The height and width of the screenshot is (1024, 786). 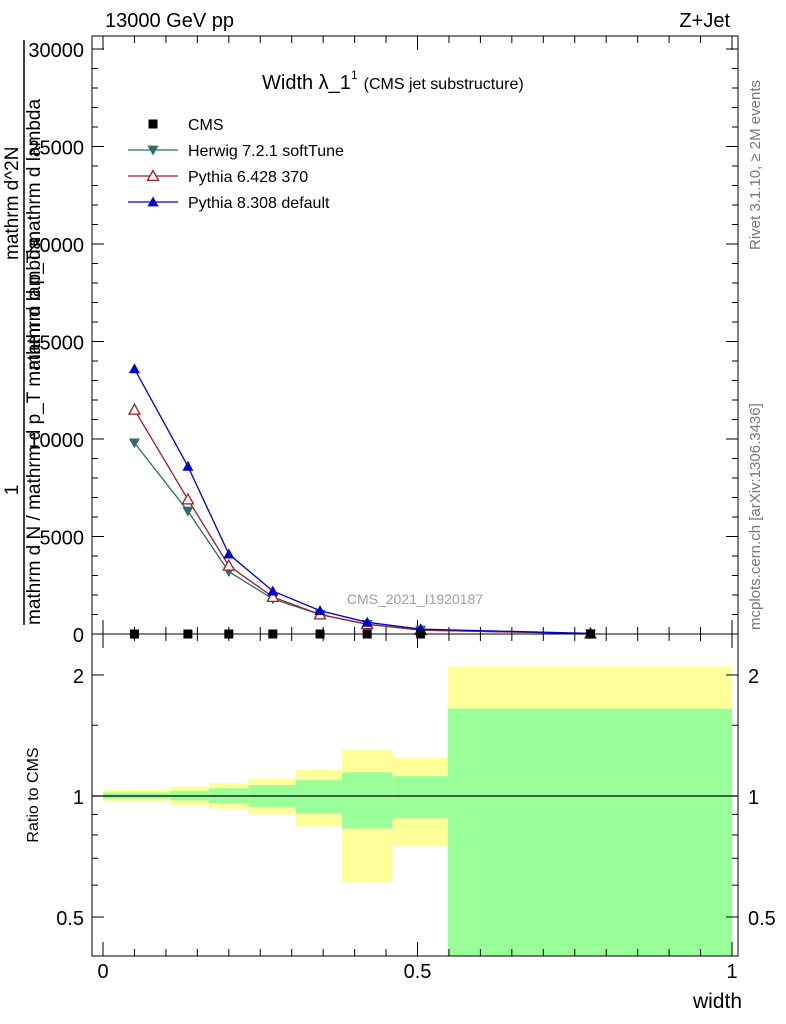 What do you see at coordinates (415, 599) in the screenshot?
I see `watermark: CMS_2021_I1920187` at bounding box center [415, 599].